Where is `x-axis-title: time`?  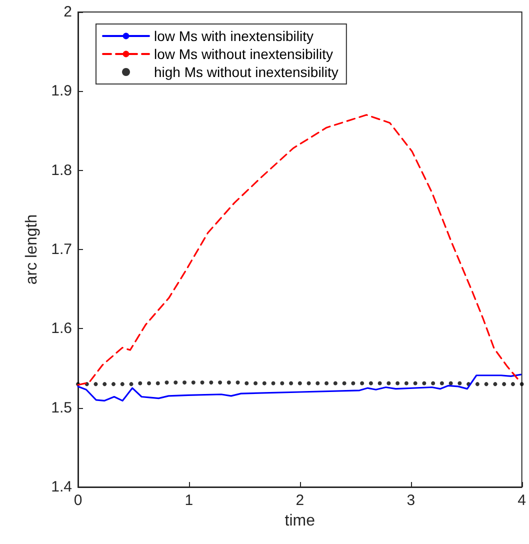
x-axis-title: time is located at coordinates (300, 521).